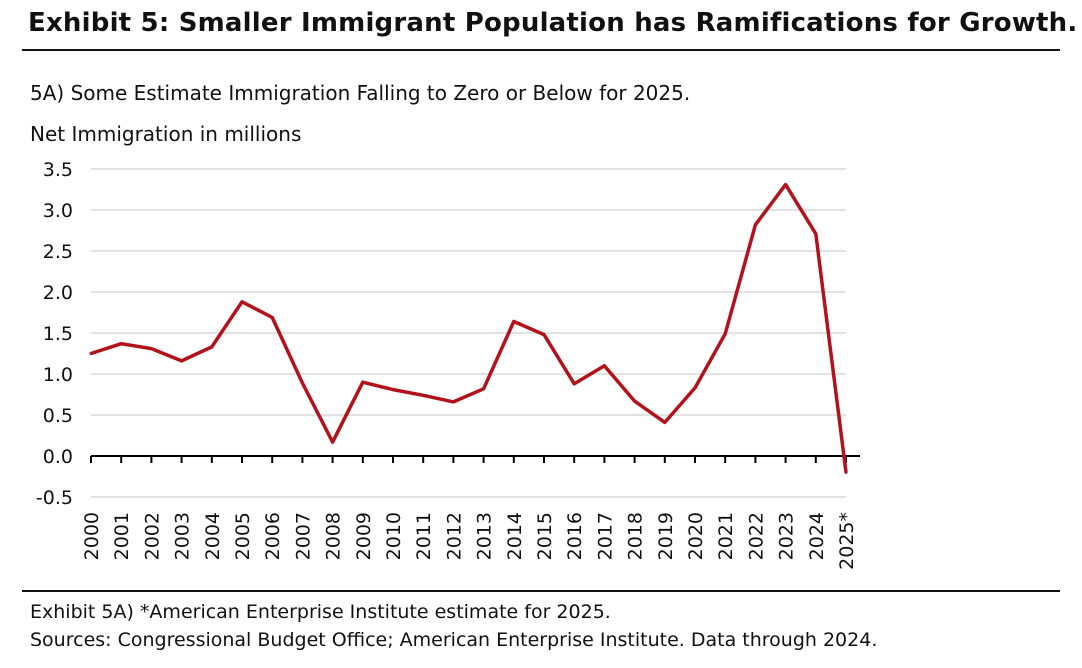 This screenshot has height=668, width=1082. What do you see at coordinates (166, 134) in the screenshot?
I see `y-axis-label: Net Immigration in millions` at bounding box center [166, 134].